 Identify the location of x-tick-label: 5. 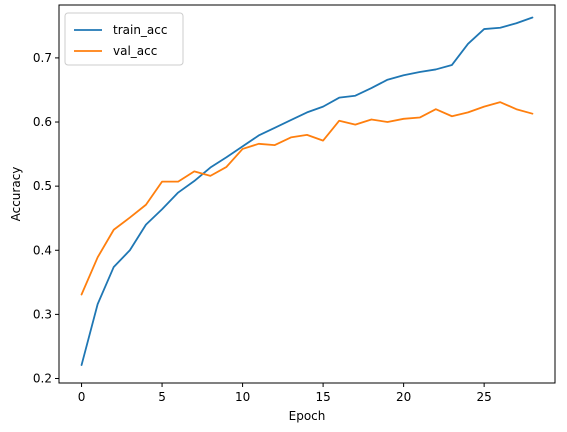
(162, 397).